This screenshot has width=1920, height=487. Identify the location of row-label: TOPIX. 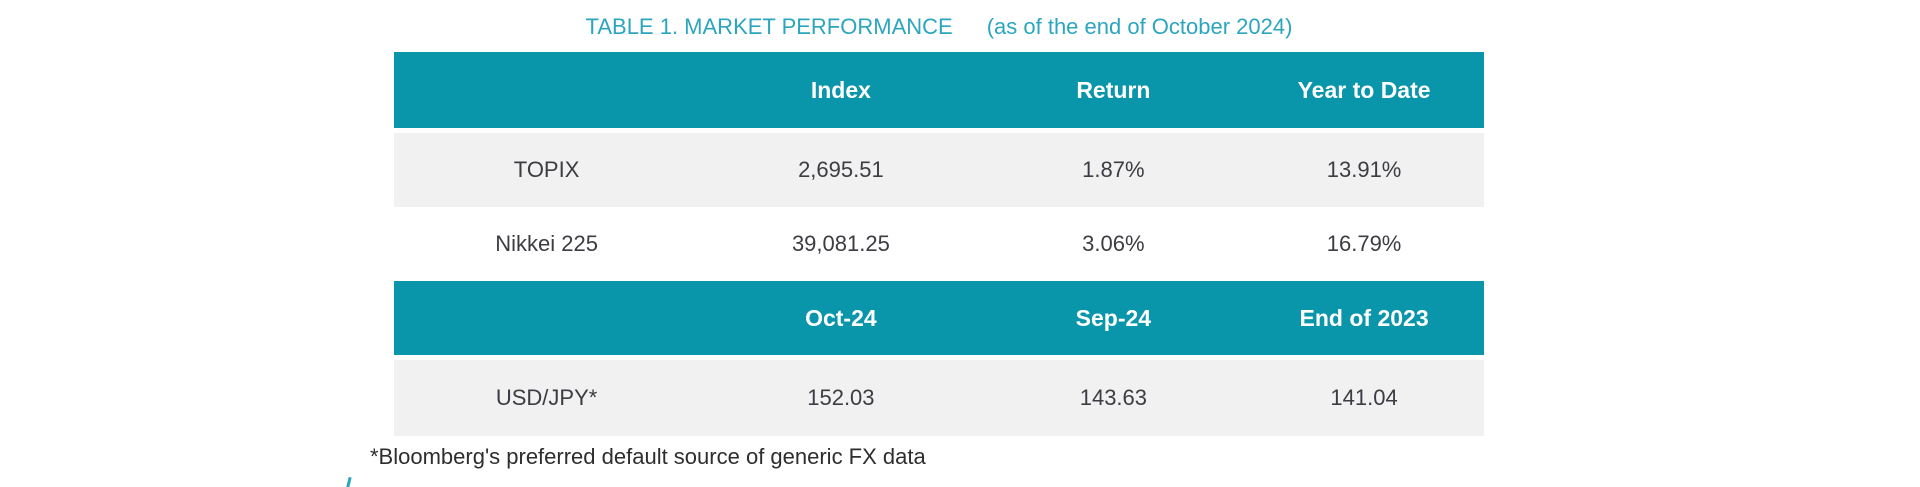
(546, 169).